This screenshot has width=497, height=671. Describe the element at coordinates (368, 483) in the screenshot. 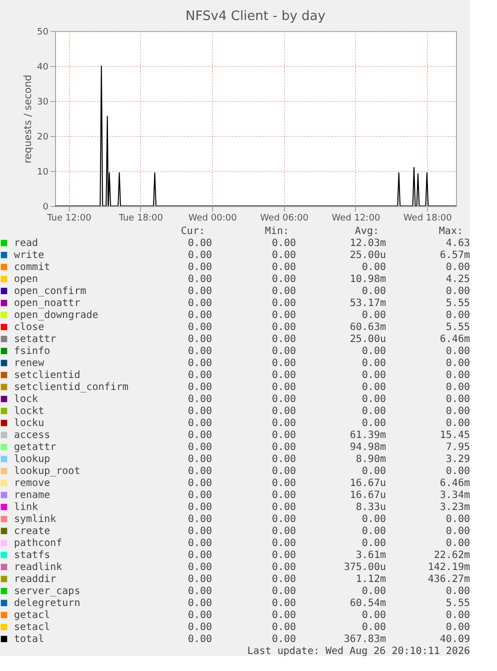

I see `text: 16.67u` at that location.